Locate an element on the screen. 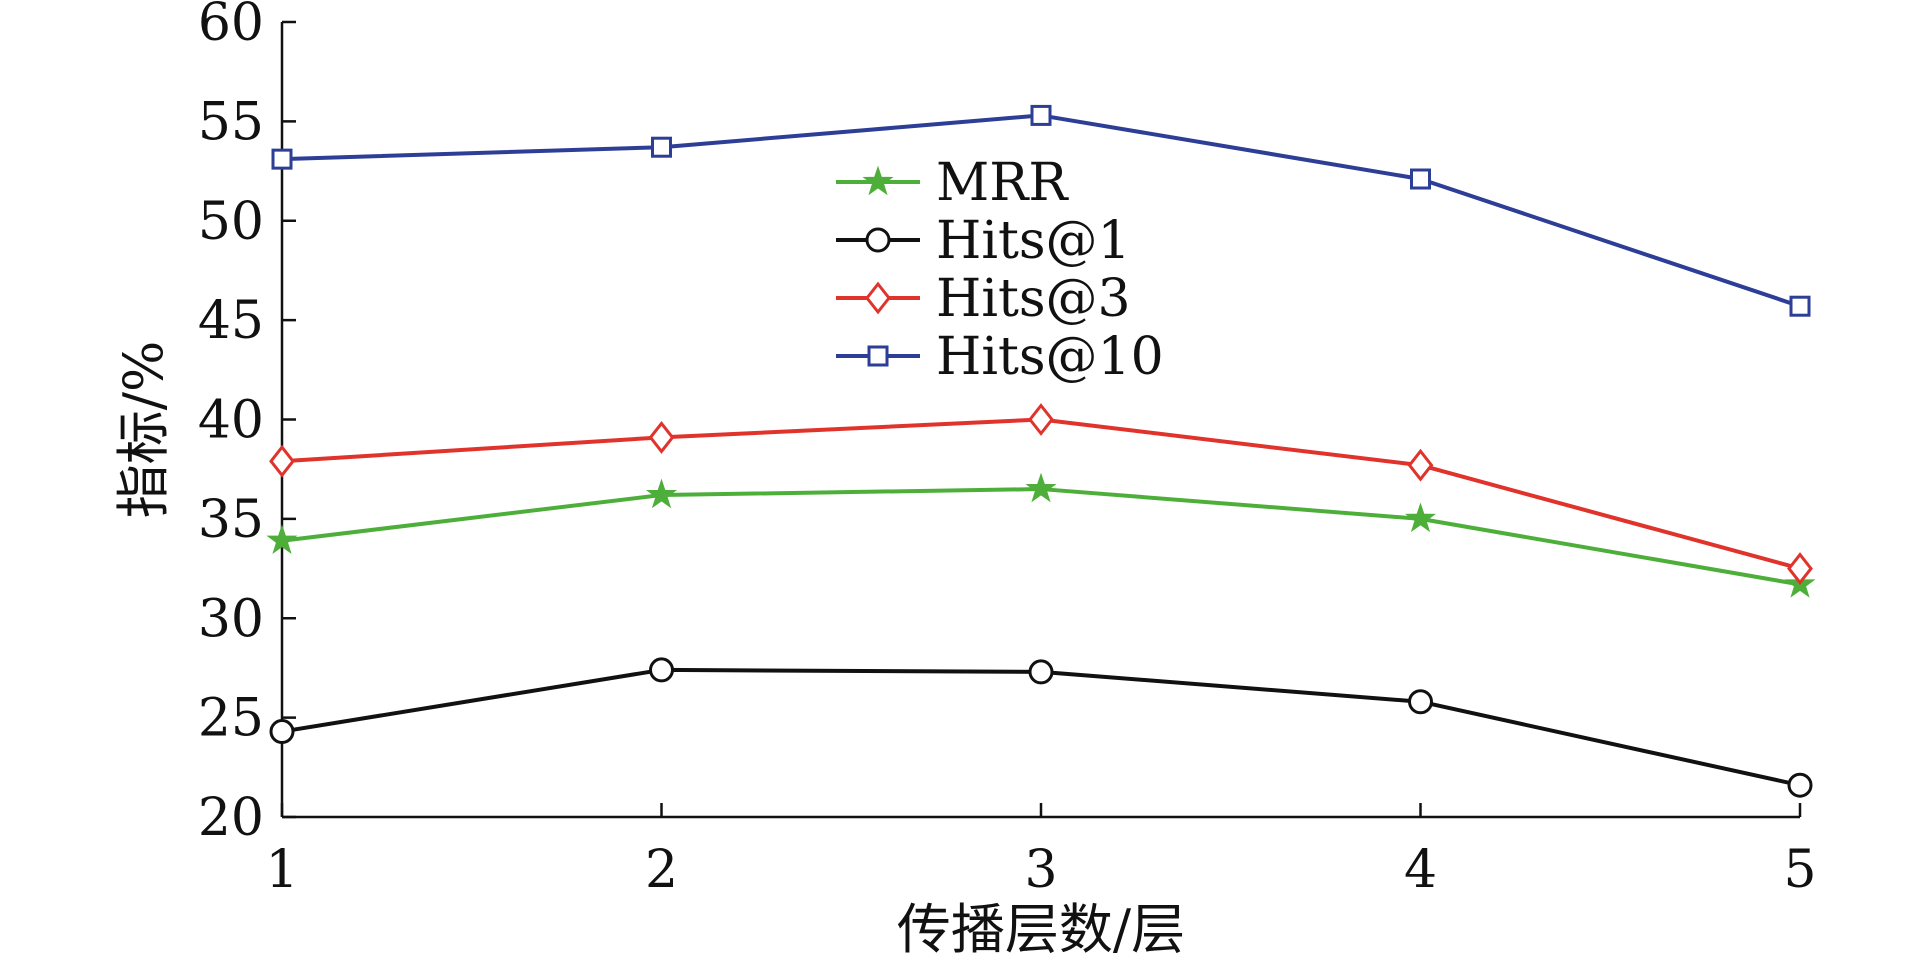  legend-item-hits-10: Hits@10 is located at coordinates (1000, 357).